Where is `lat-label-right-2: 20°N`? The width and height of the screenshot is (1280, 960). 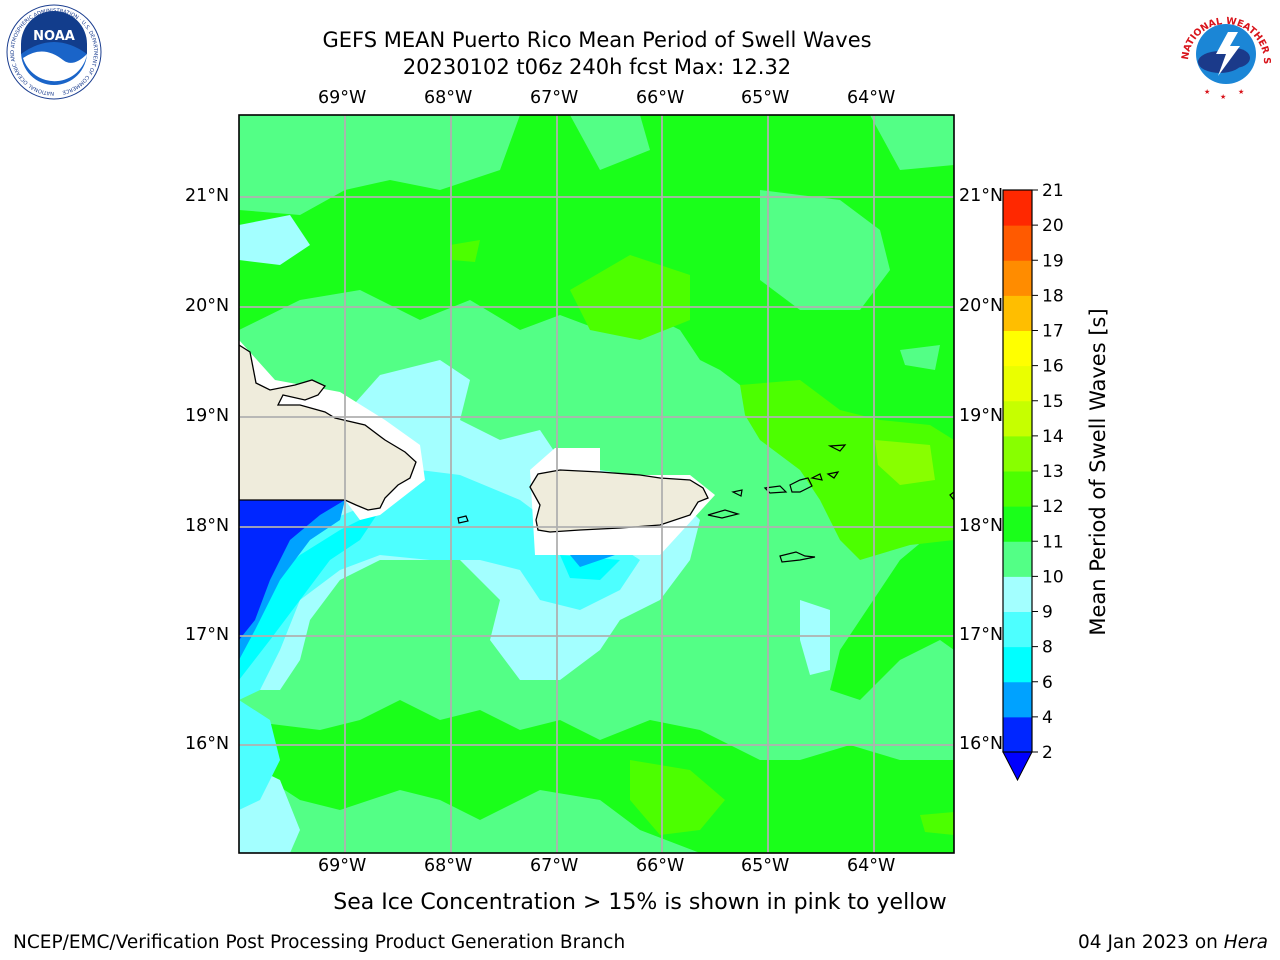 lat-label-right-2: 20°N is located at coordinates (981, 306).